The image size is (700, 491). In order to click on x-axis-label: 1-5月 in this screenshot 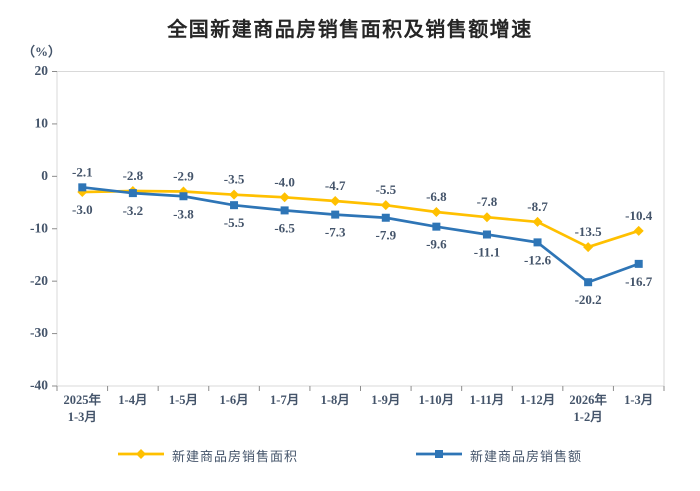, I will do `click(183, 400)`.